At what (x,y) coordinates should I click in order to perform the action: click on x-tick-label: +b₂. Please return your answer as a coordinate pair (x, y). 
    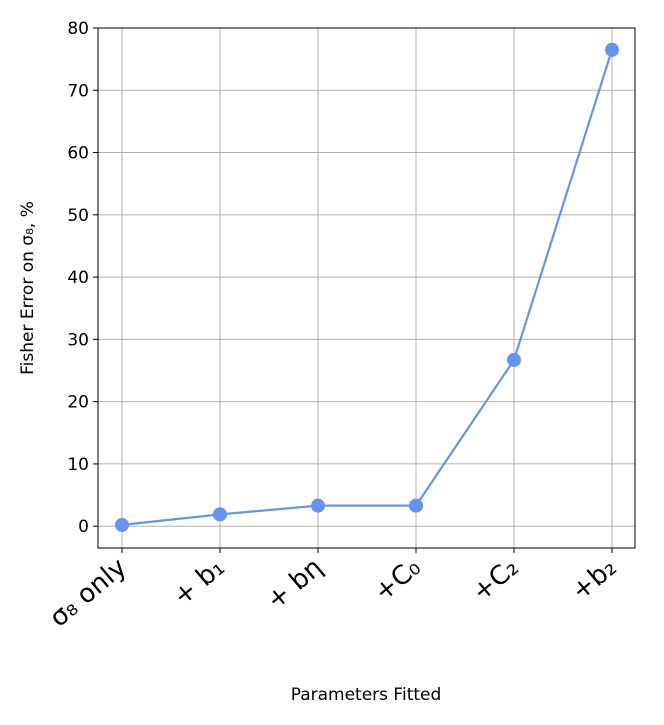
    Looking at the image, I should click on (594, 579).